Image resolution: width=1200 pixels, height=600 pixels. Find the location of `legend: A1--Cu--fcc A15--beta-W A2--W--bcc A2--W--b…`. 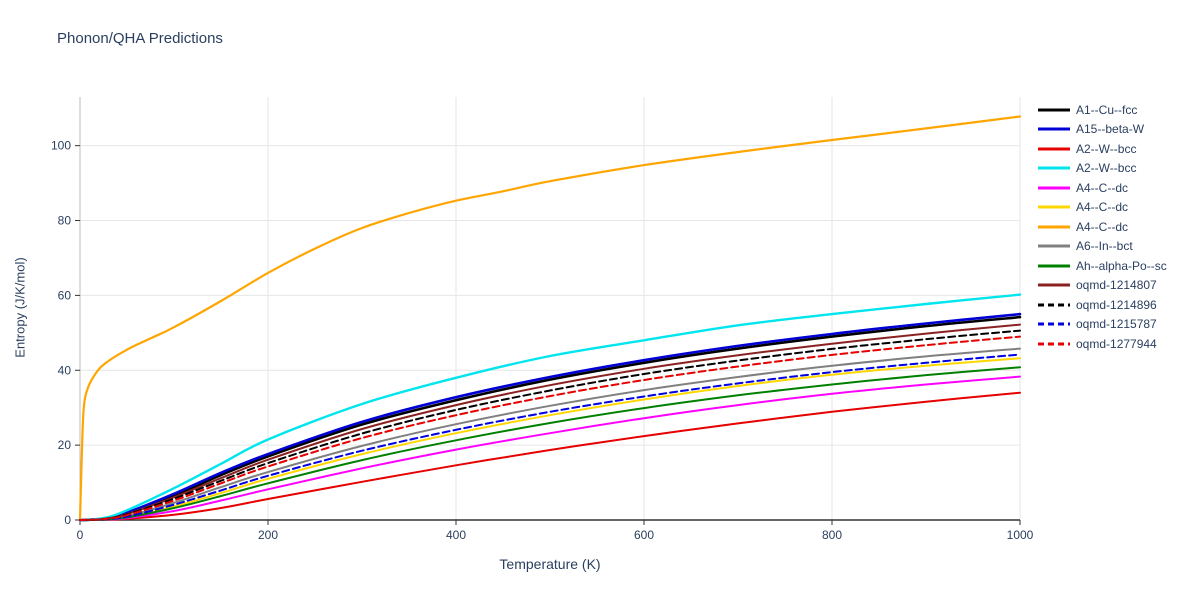

legend: A1--Cu--fcc A15--beta-W A2--W--bcc A2--W--b… is located at coordinates (1119, 227).